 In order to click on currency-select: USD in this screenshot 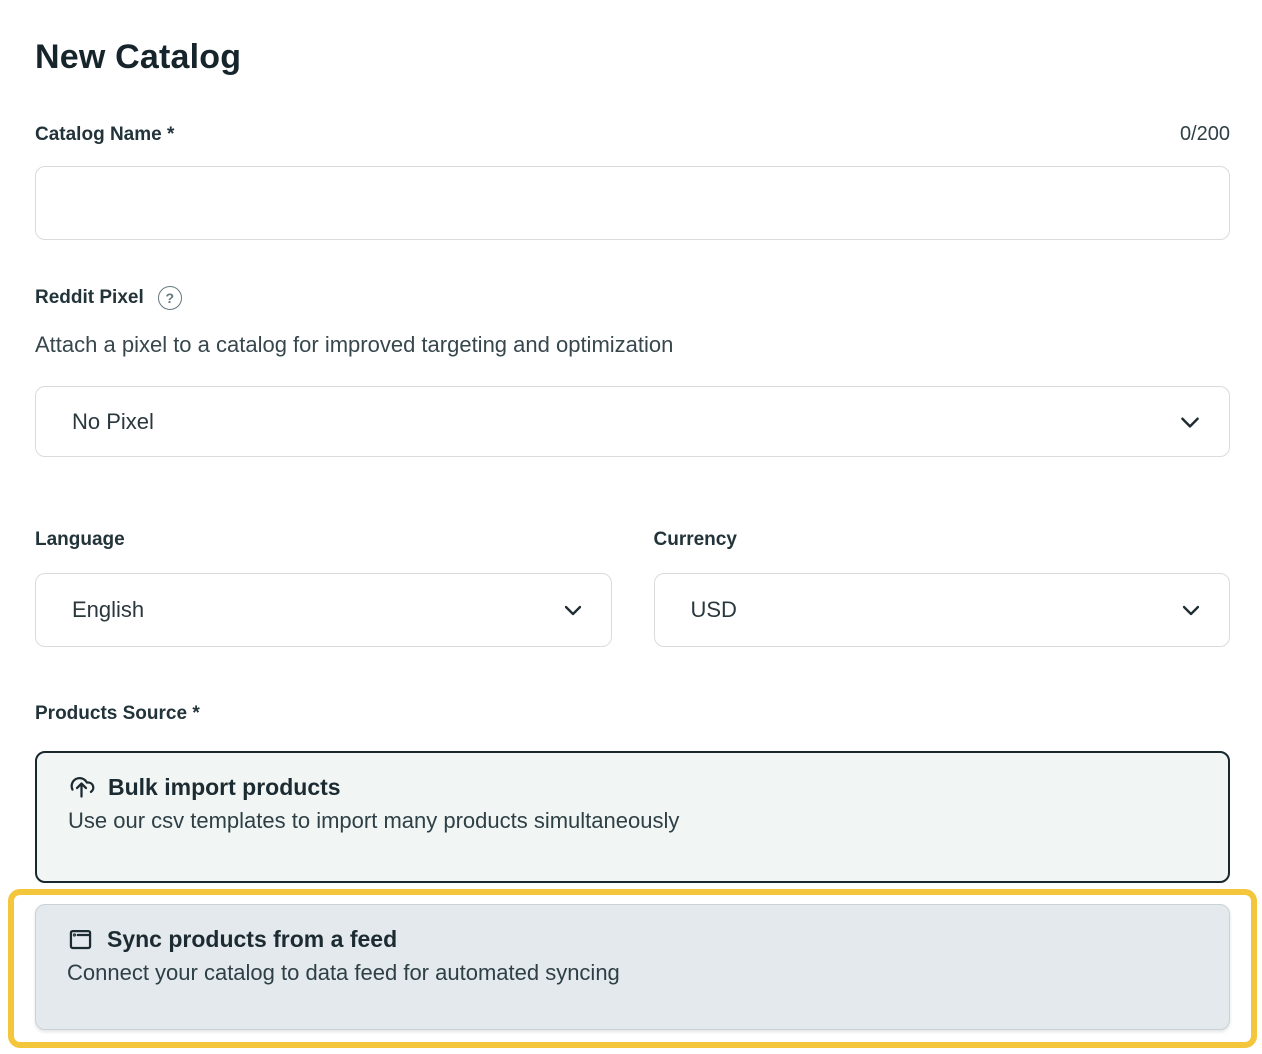, I will do `click(941, 610)`.